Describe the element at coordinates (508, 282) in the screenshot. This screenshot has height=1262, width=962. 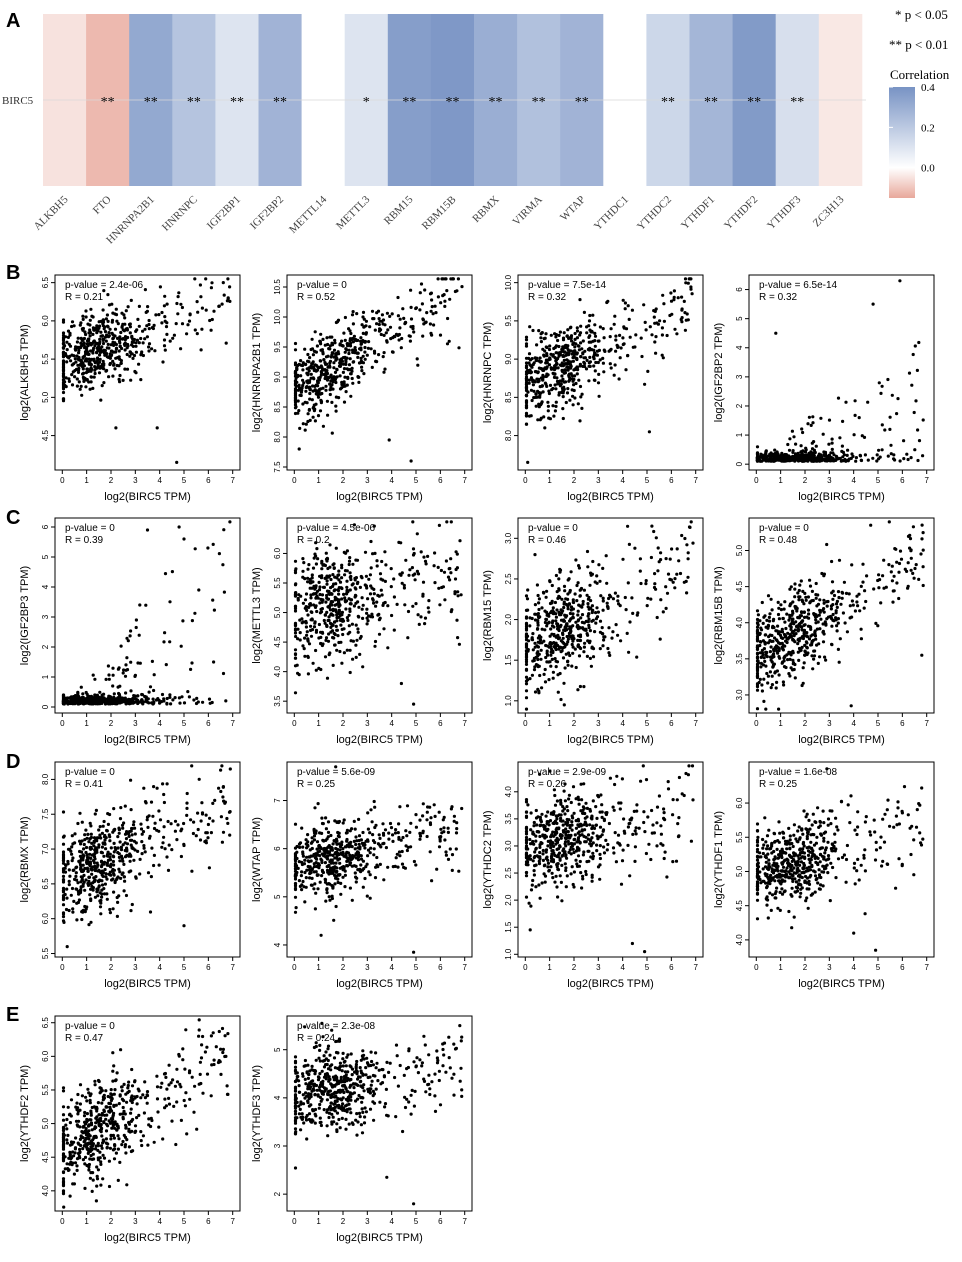
I see `y-tick-label: 10.0` at that location.